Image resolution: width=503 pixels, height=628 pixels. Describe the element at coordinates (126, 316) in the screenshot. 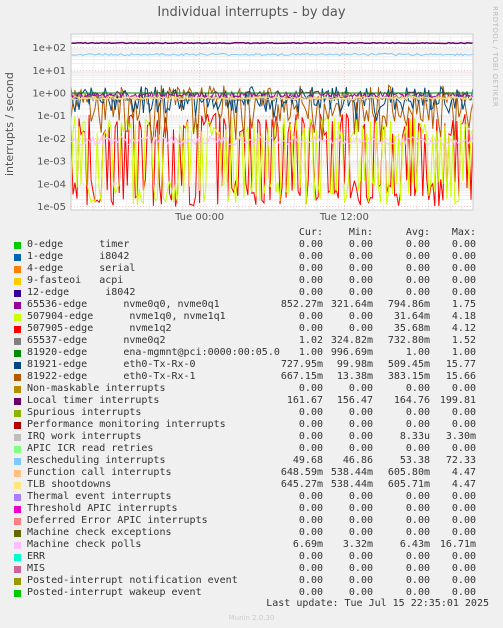

I see `legend-name: 507904-edge nvme1q0, nvme1q1` at that location.